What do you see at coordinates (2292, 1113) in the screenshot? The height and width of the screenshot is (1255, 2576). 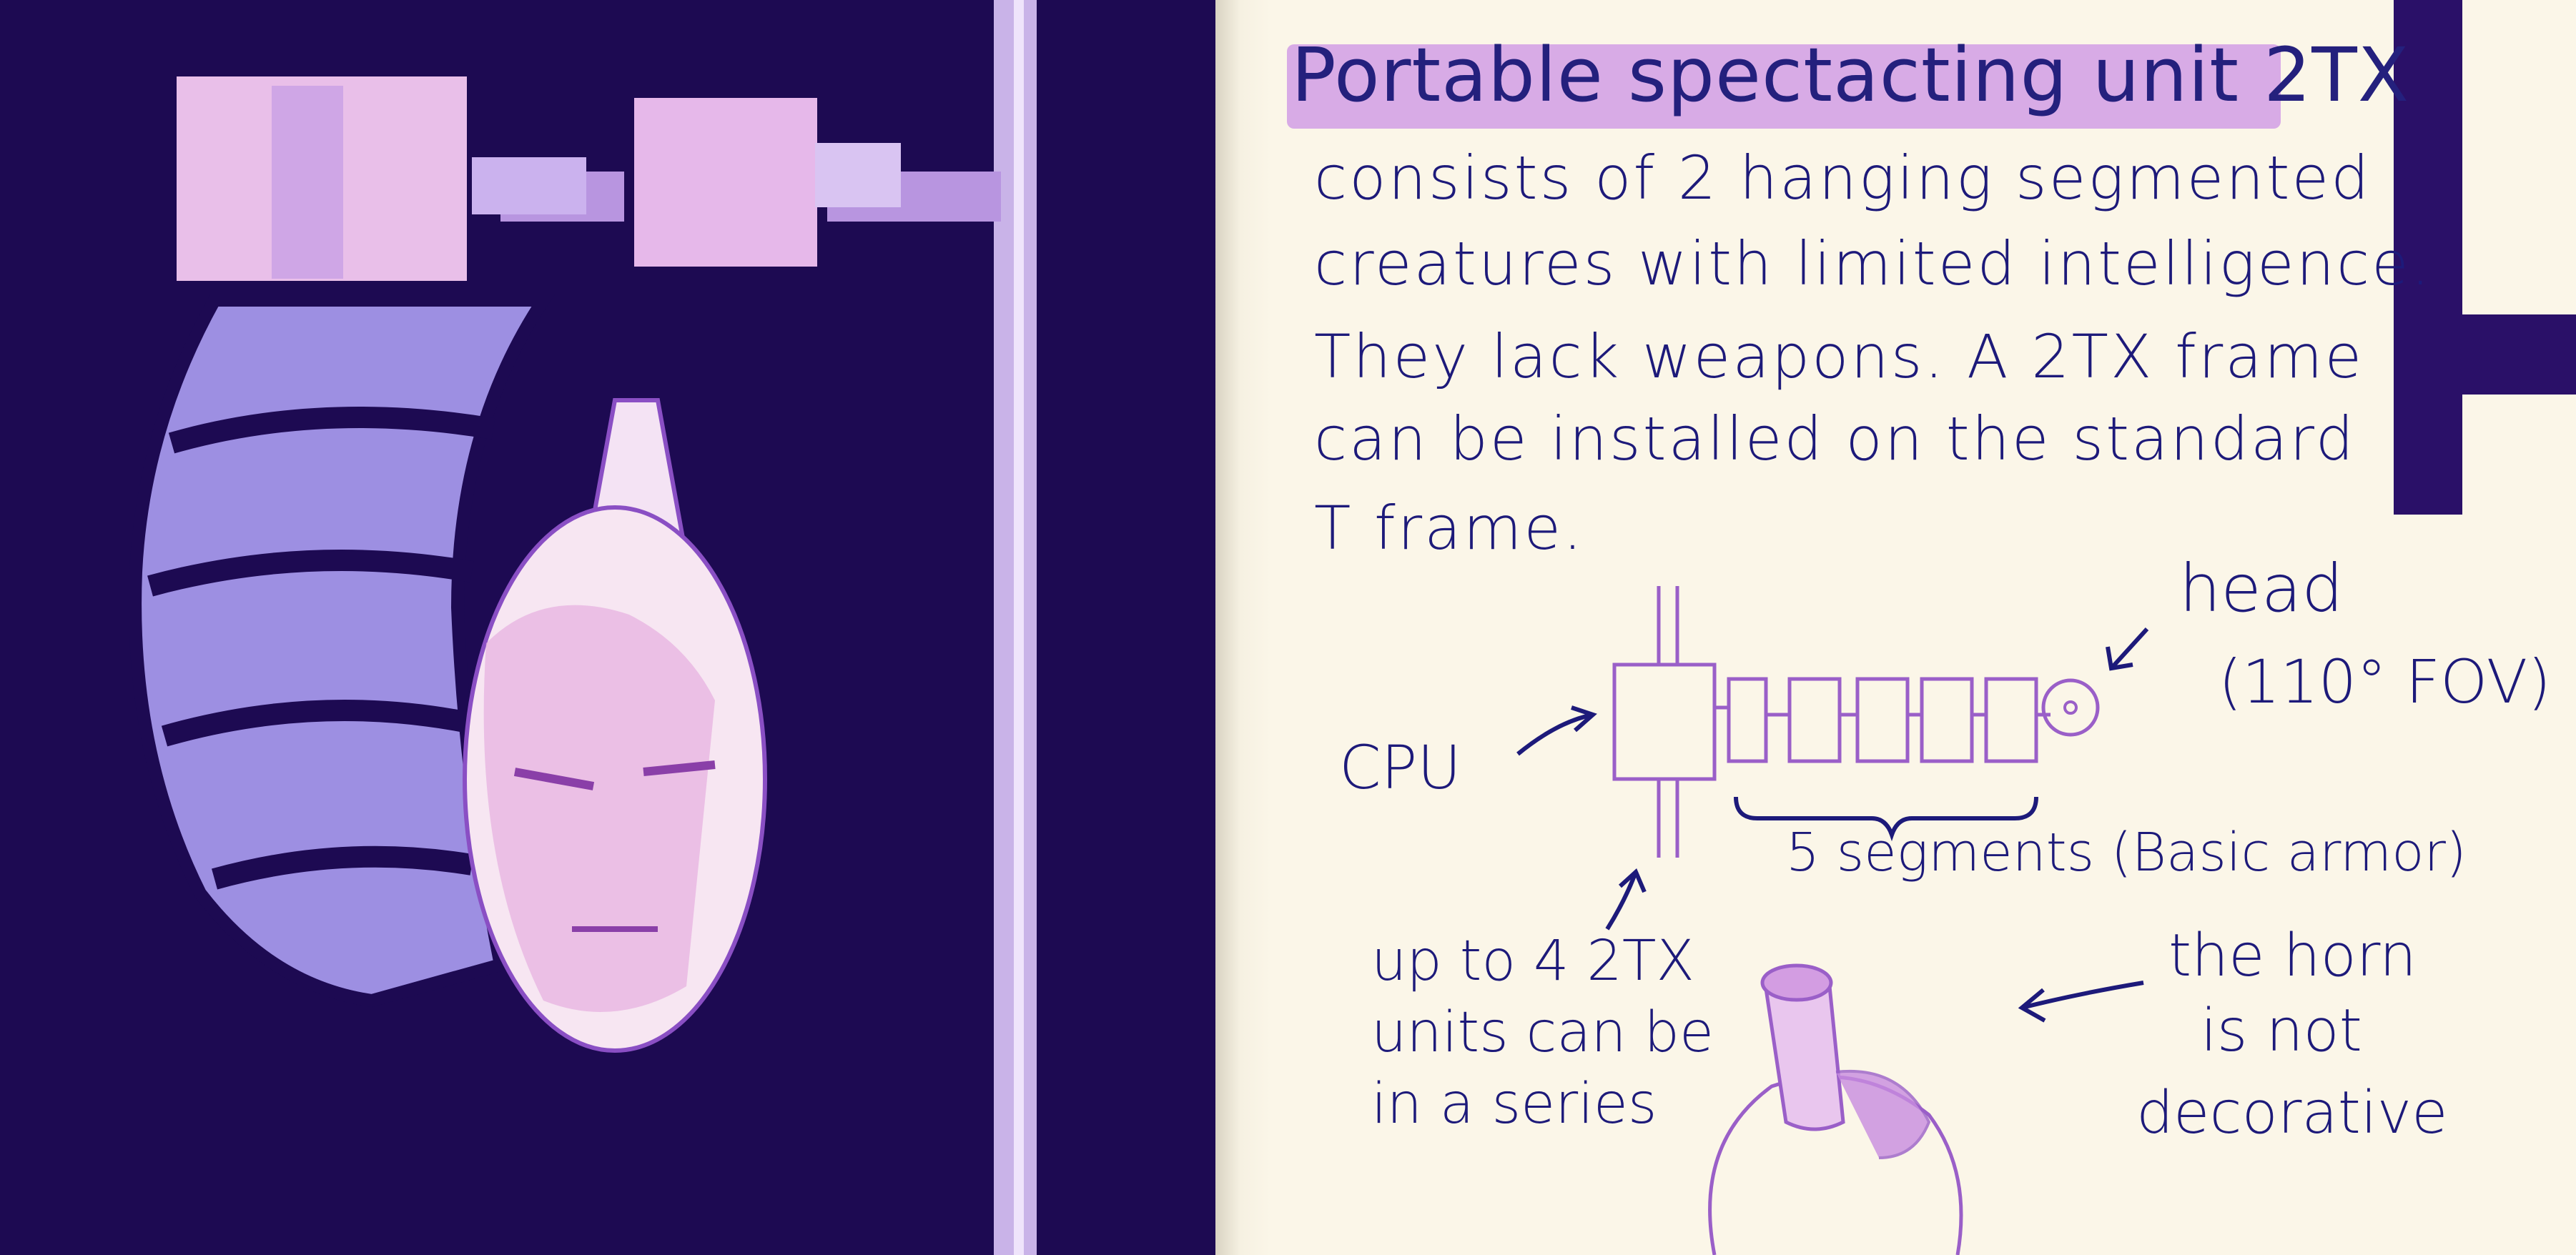 I see `horn-note-line: decorative` at bounding box center [2292, 1113].